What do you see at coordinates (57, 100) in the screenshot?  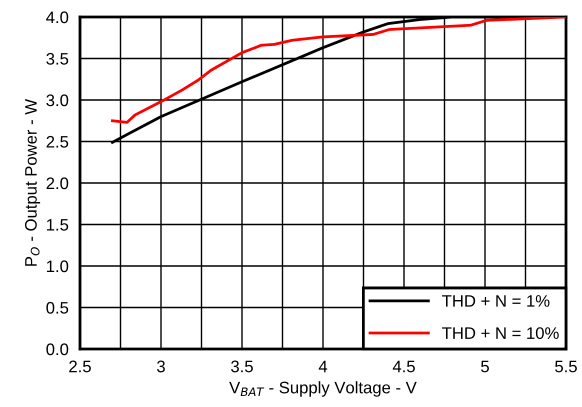 I see `y-tick-label: 3.0` at bounding box center [57, 100].